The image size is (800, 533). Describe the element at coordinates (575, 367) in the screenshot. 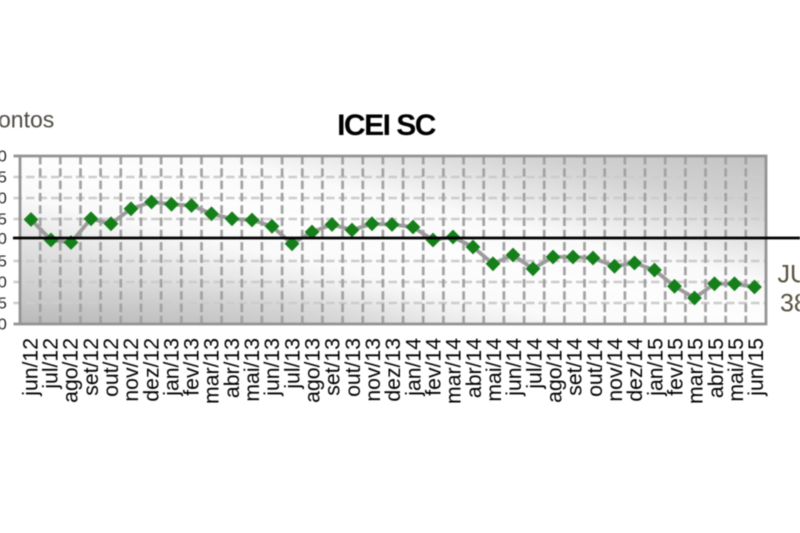

I see `svg-text: set/14` at that location.